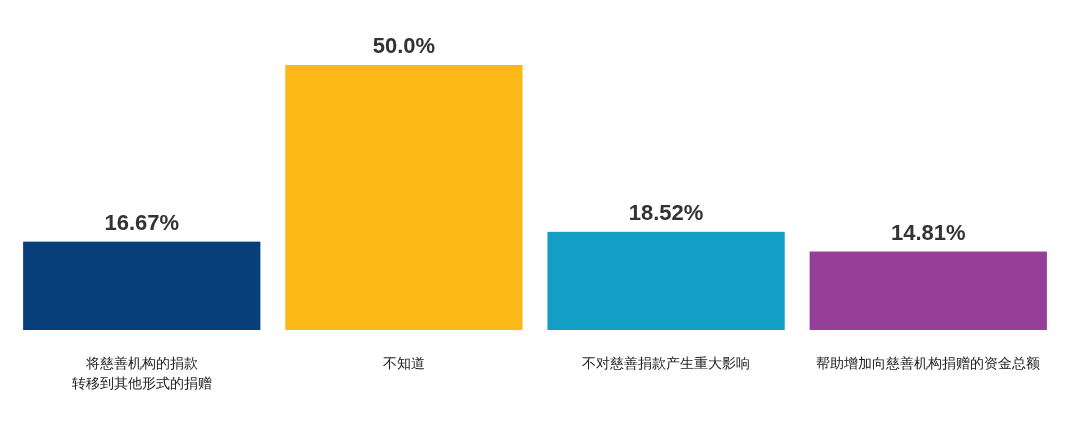  What do you see at coordinates (666, 363) in the screenshot?
I see `x-tick-label: 不对慈善捐款产生重大影响` at bounding box center [666, 363].